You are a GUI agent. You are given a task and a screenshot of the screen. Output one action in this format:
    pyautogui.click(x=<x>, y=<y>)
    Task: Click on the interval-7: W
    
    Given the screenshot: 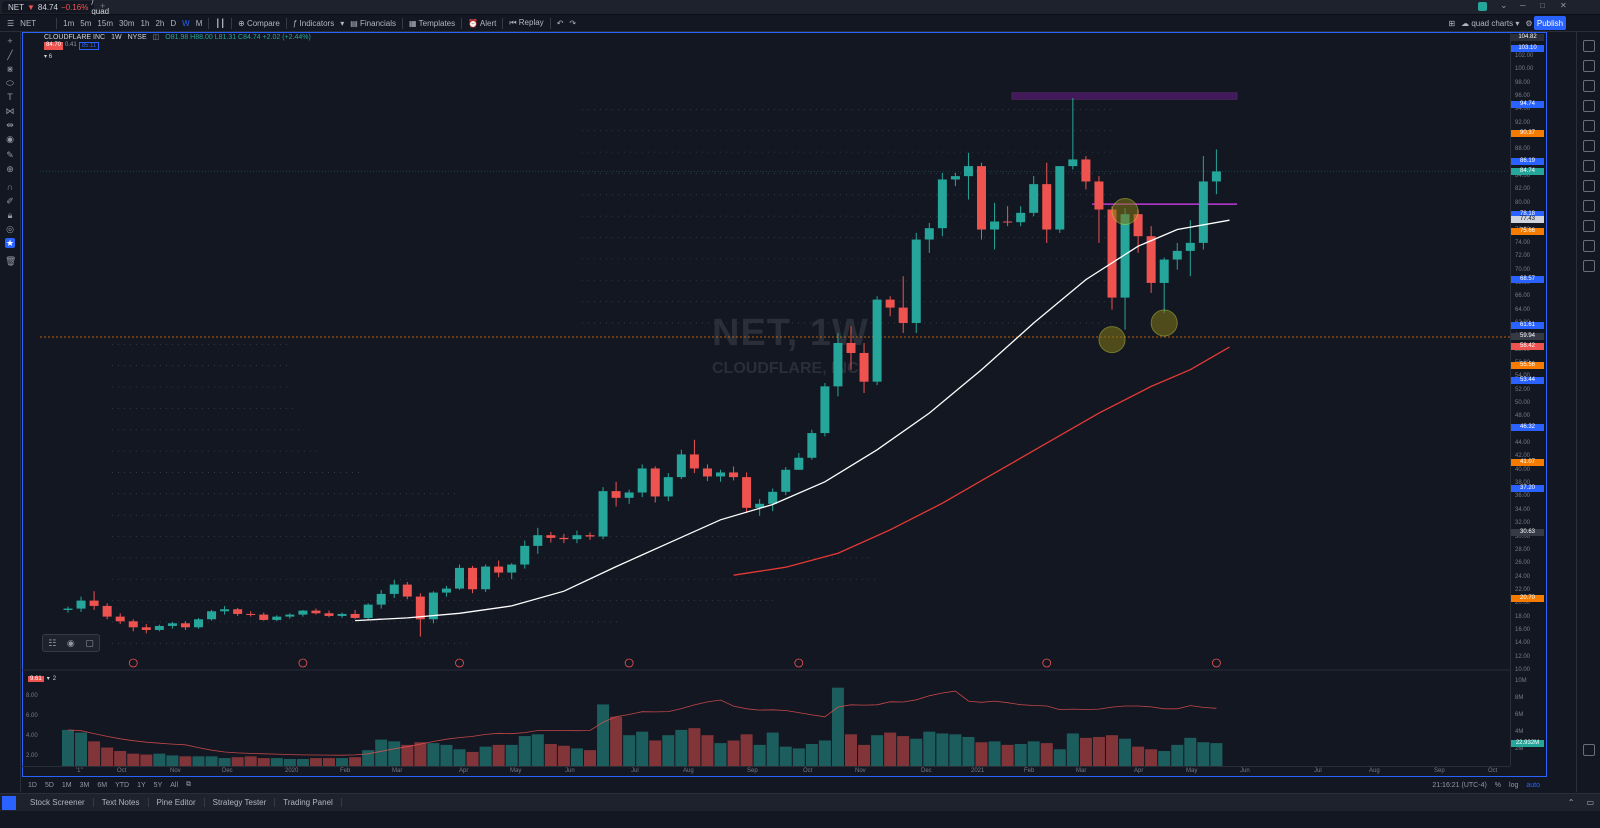 What is the action you would take?
    pyautogui.click(x=186, y=23)
    